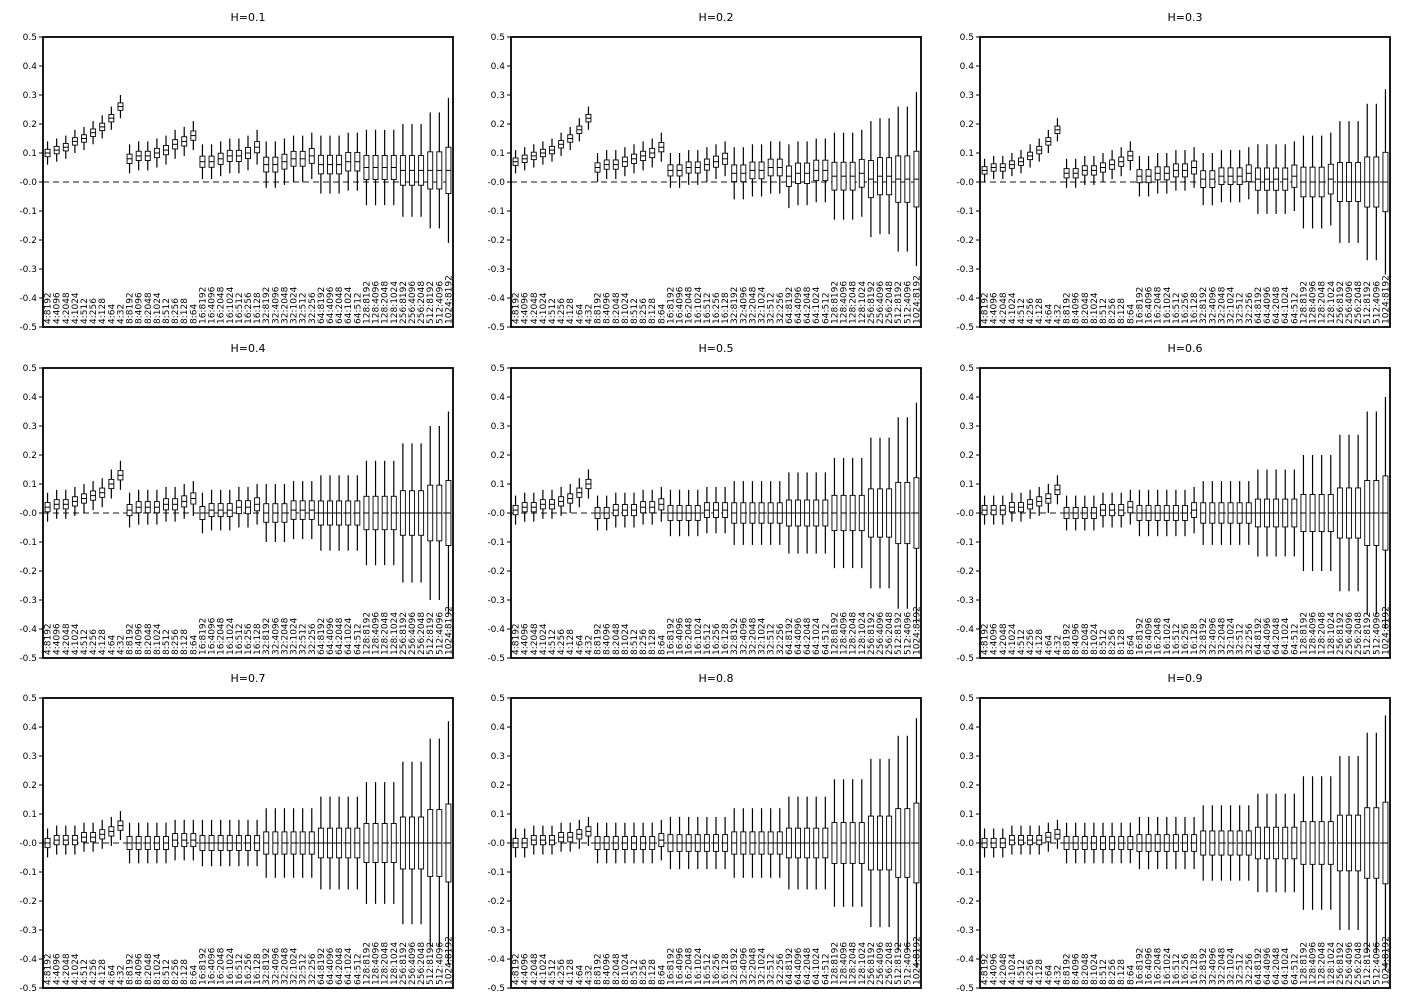 The width and height of the screenshot is (1403, 992). Describe the element at coordinates (203, 305) in the screenshot. I see `x-tick-label: 16:8192` at that location.